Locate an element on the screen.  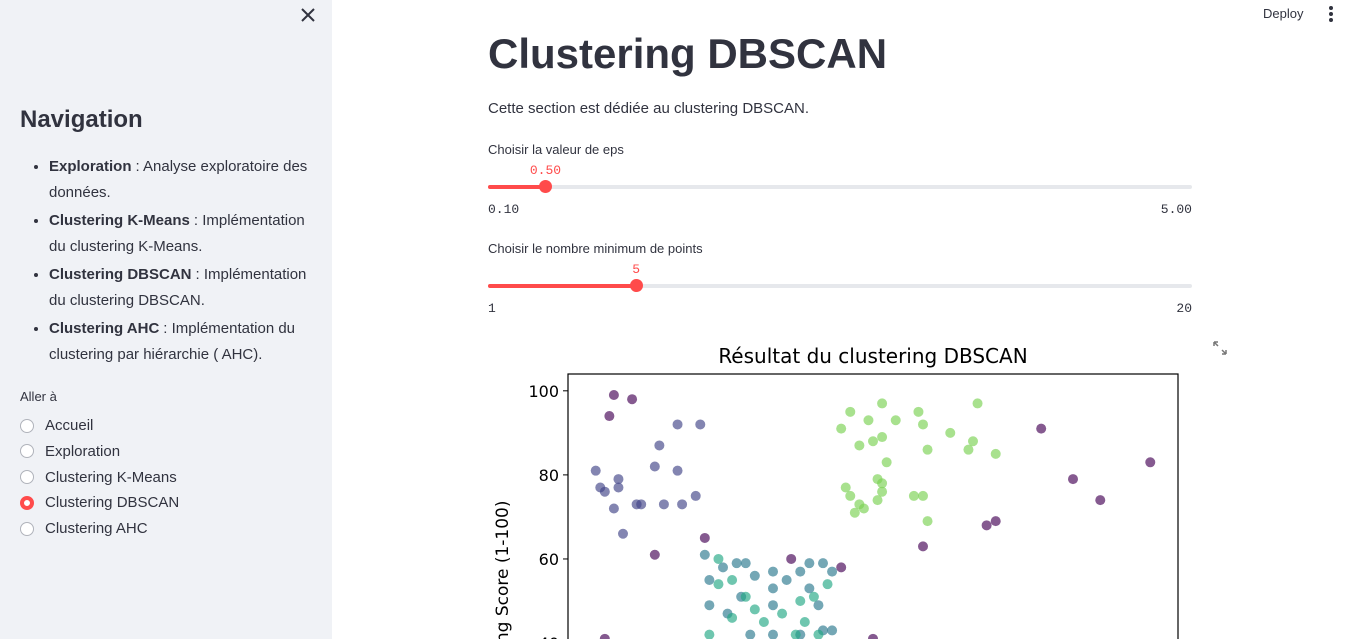
sidebar-title: Navigation is located at coordinates (81, 119).